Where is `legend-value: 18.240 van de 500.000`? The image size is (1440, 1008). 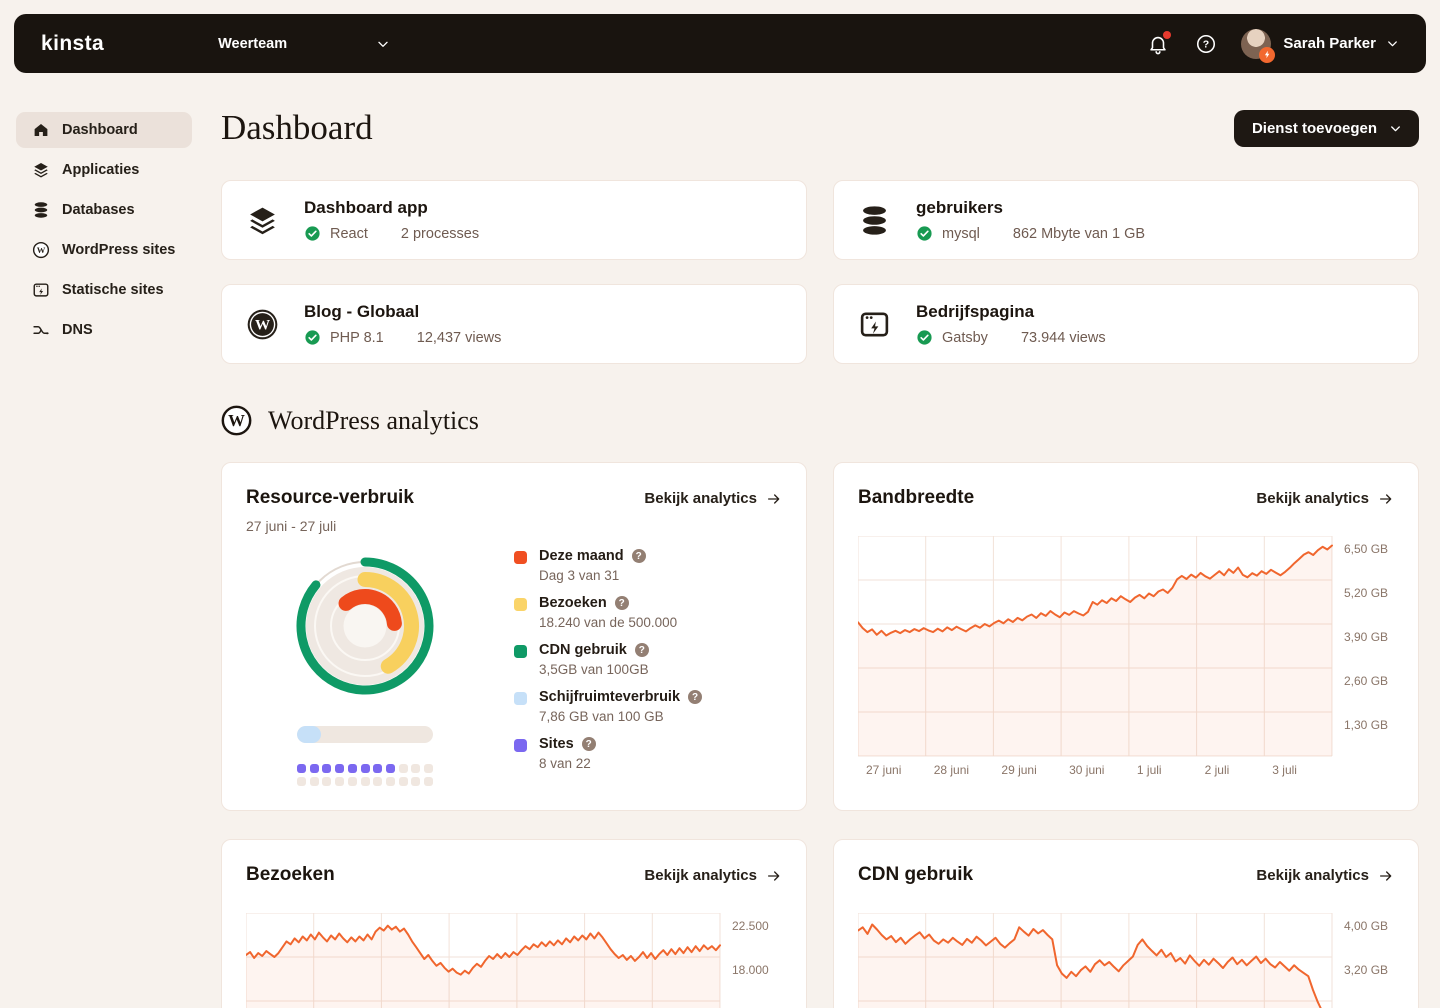 legend-value: 18.240 van de 500.000 is located at coordinates (608, 622).